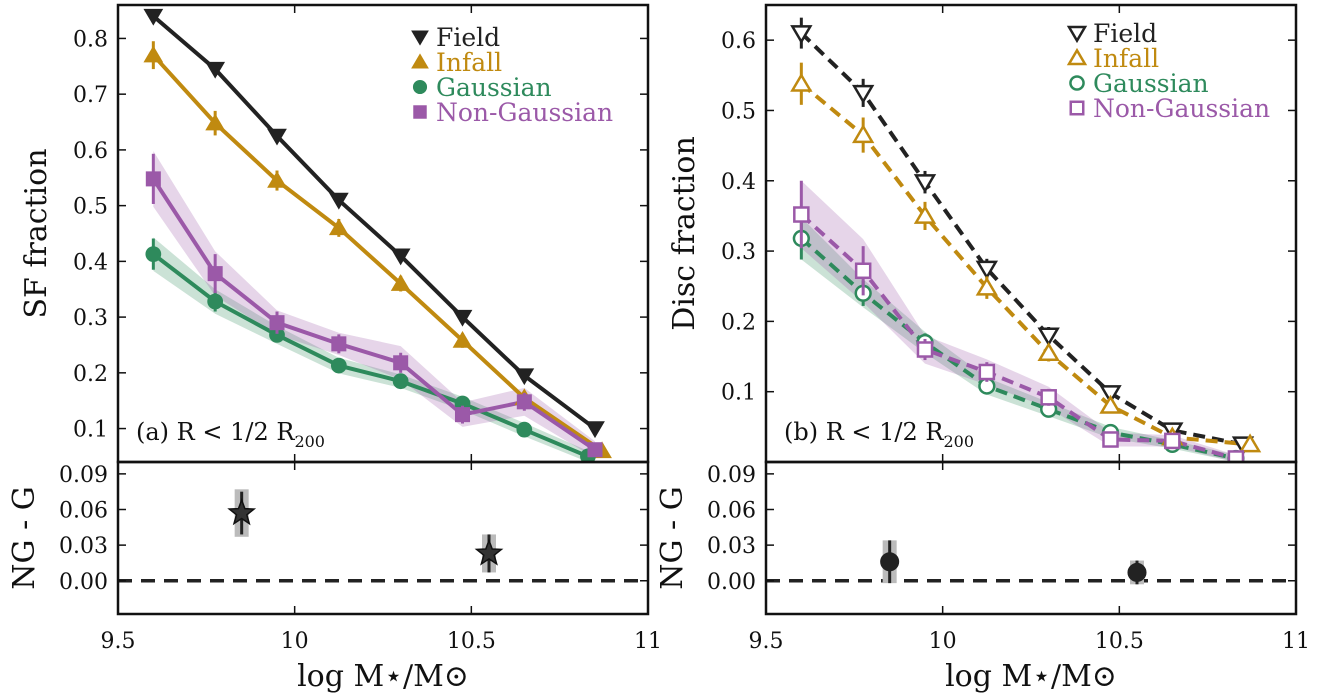 Image resolution: width=1327 pixels, height=697 pixels. Describe the element at coordinates (684, 233) in the screenshot. I see `y-axis-label: Disc fraction` at that location.